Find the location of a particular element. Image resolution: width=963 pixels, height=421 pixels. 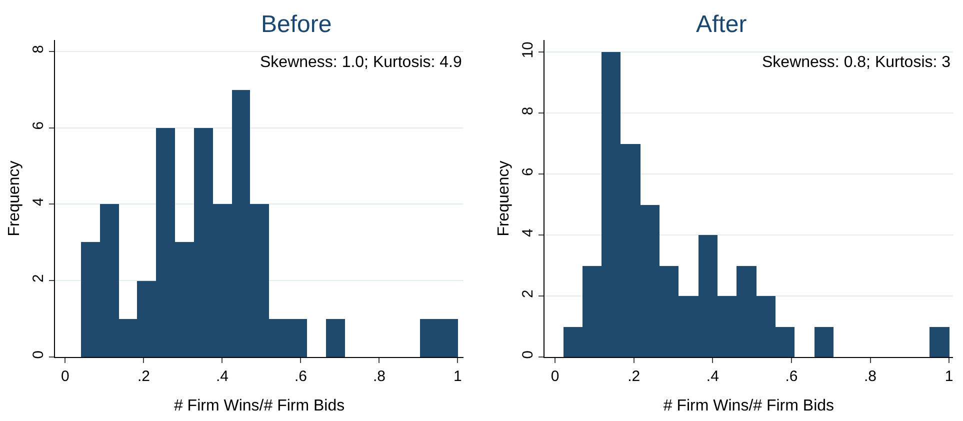

annotation: Skewness: 1.0; Kurtosis: 4.9 is located at coordinates (361, 62).